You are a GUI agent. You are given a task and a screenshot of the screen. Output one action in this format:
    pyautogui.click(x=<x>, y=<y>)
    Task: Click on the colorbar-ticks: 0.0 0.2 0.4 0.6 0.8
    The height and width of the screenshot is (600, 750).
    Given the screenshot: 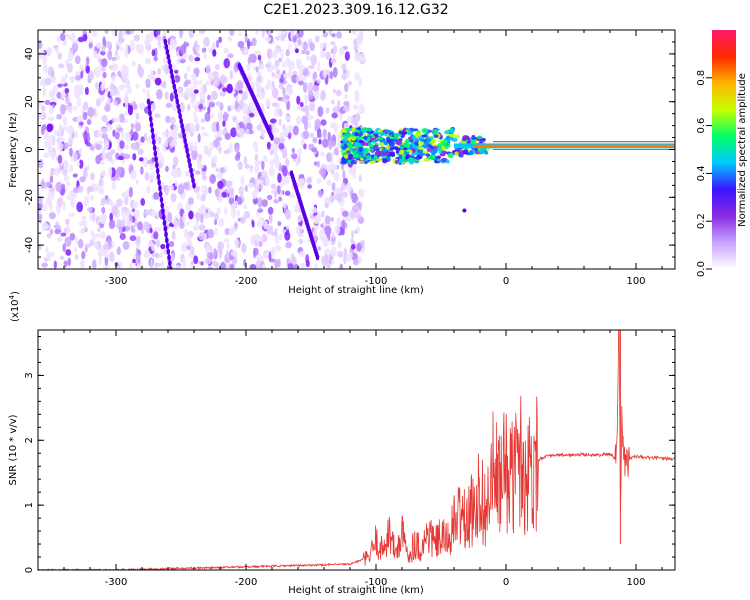 What is the action you would take?
    pyautogui.click(x=704, y=173)
    